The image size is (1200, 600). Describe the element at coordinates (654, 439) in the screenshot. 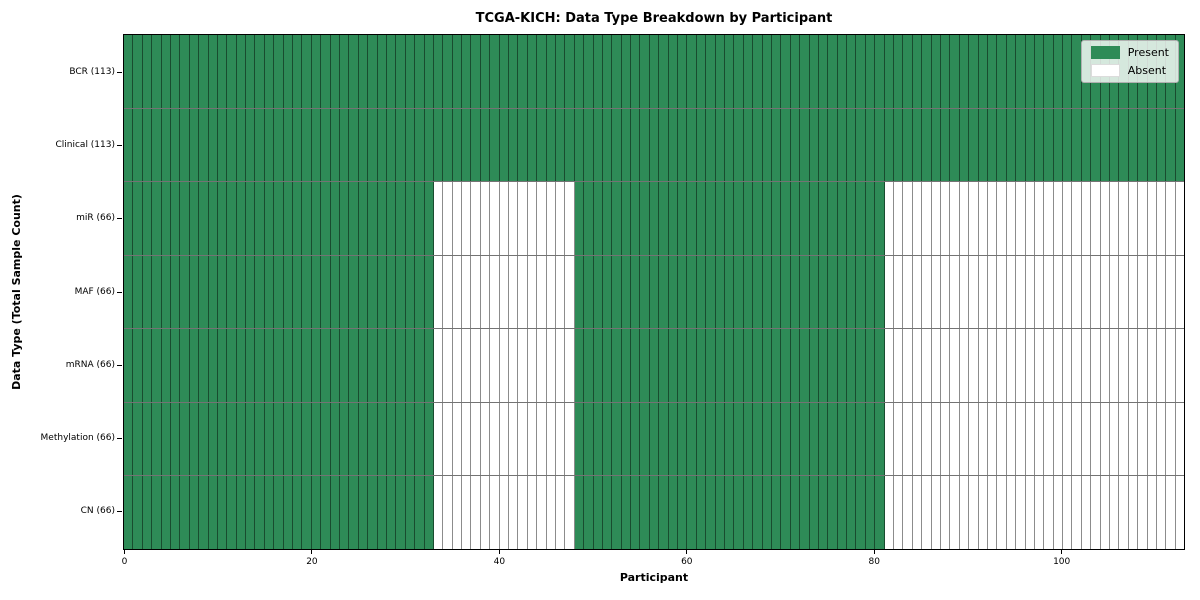

I see `heatmap-row` at that location.